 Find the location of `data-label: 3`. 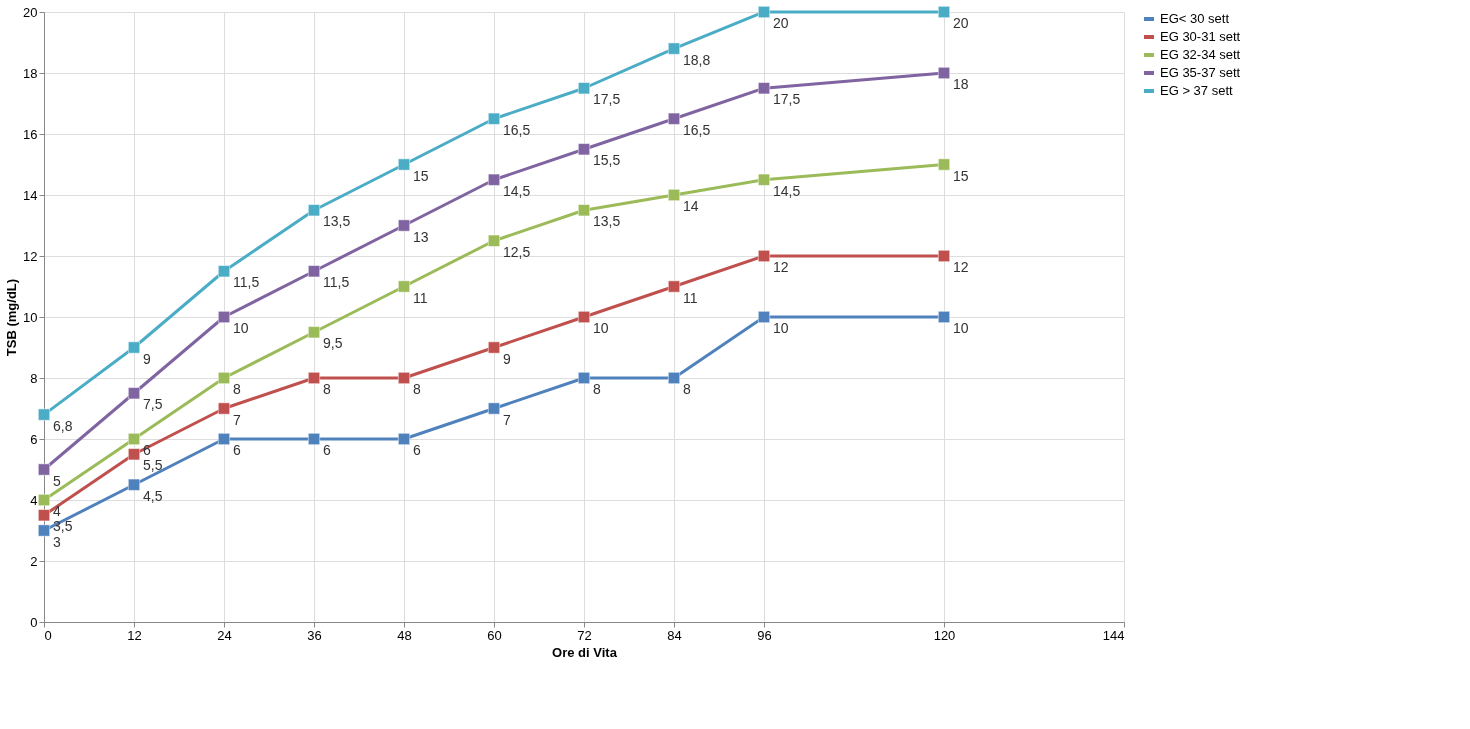

data-label: 3 is located at coordinates (57, 541).